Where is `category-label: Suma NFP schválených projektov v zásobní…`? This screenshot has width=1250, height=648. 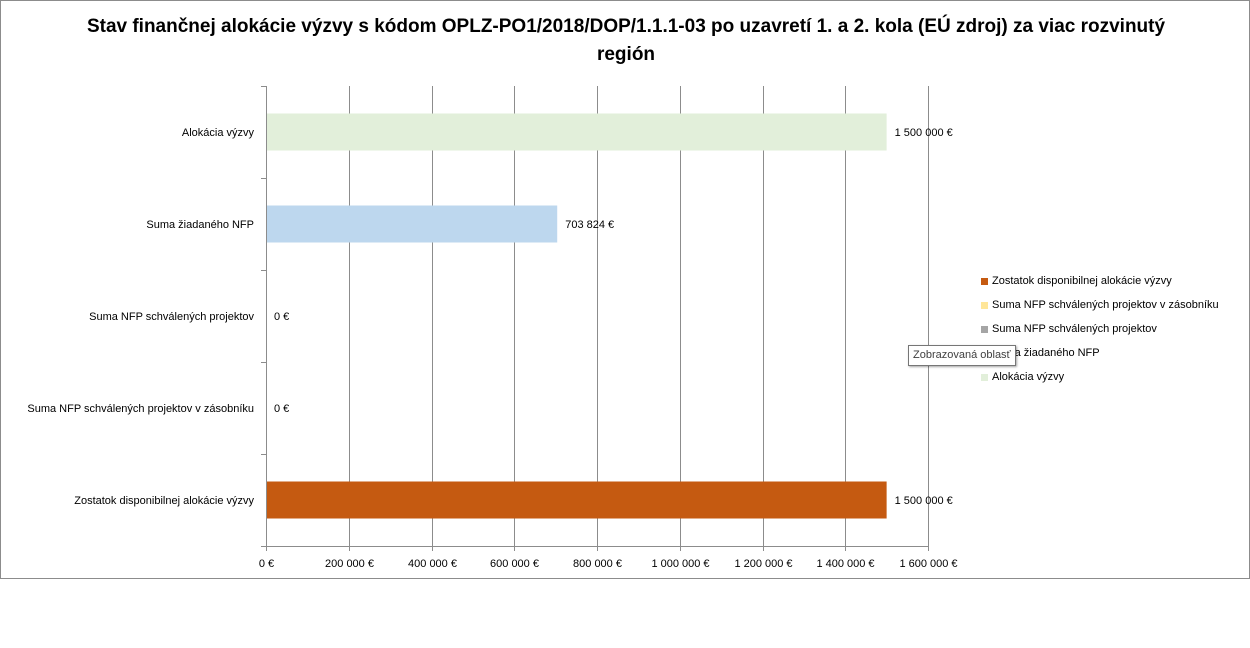 category-label: Suma NFP schválených projektov v zásobní… is located at coordinates (140, 409).